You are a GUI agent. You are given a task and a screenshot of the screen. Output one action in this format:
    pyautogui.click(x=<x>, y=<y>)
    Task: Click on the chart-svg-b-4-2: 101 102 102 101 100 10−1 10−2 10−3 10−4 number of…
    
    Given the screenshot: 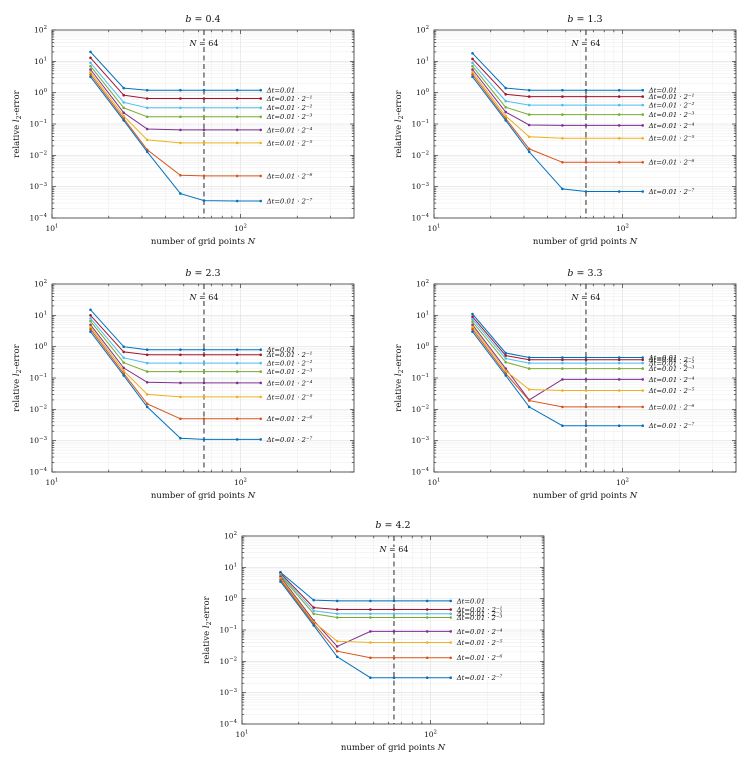 What is the action you would take?
    pyautogui.click(x=373, y=636)
    